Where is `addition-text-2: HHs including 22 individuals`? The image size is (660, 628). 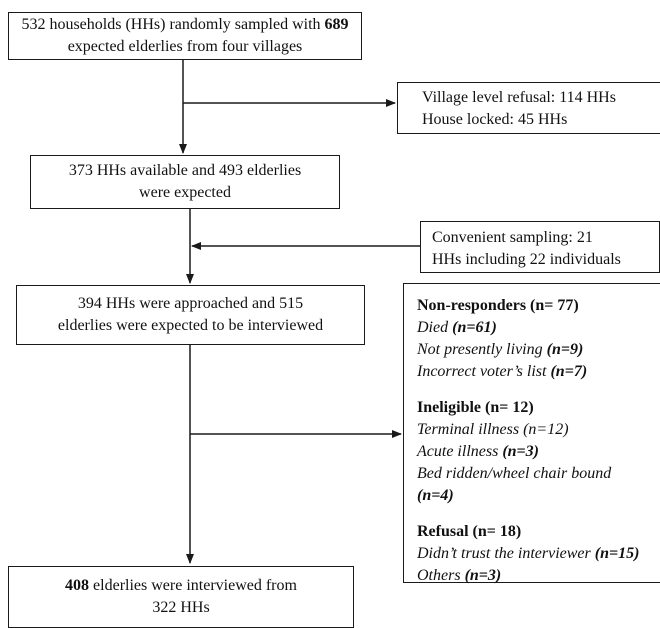
addition-text-2: HHs including 22 individuals is located at coordinates (526, 259).